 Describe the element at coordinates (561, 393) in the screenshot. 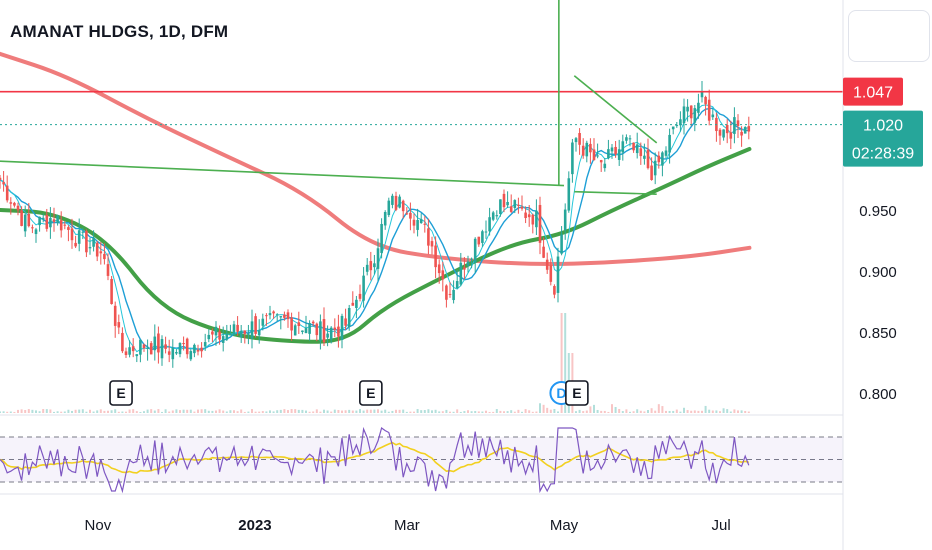

I see `dividend-marker-label: D` at that location.